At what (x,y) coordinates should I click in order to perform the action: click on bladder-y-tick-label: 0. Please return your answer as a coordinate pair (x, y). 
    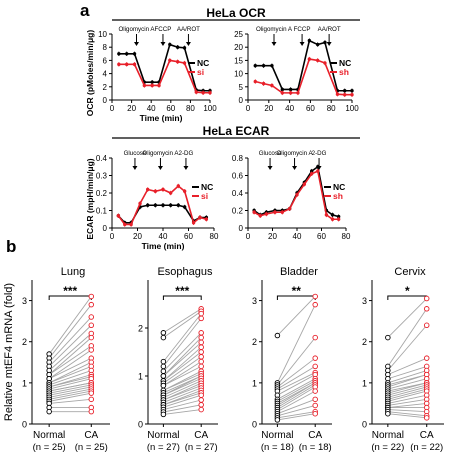
    Looking at the image, I should click on (254, 425).